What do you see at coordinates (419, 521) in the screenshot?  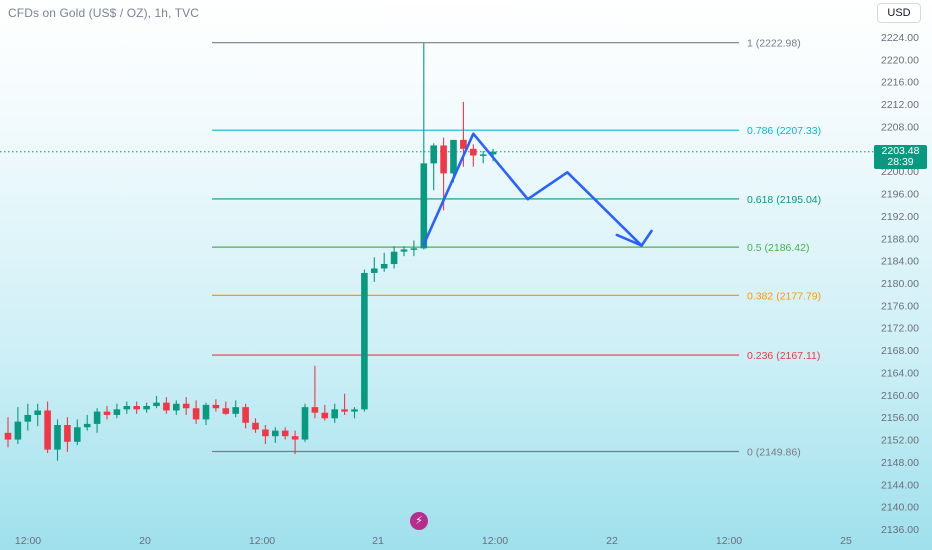 I see `flash-icon: ⚡` at bounding box center [419, 521].